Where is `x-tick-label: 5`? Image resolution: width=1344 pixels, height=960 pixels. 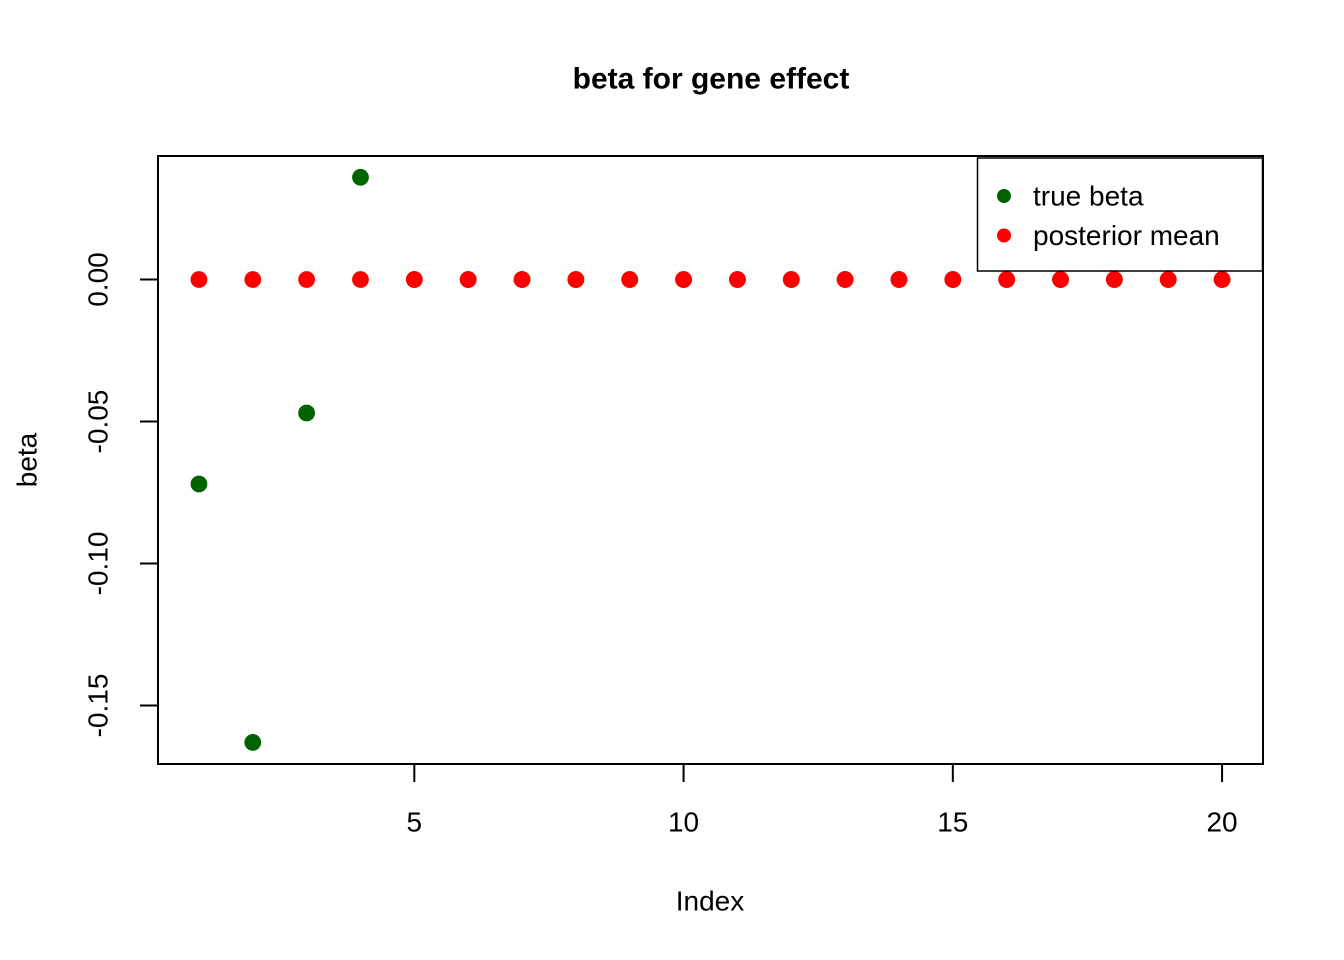 x-tick-label: 5 is located at coordinates (415, 822).